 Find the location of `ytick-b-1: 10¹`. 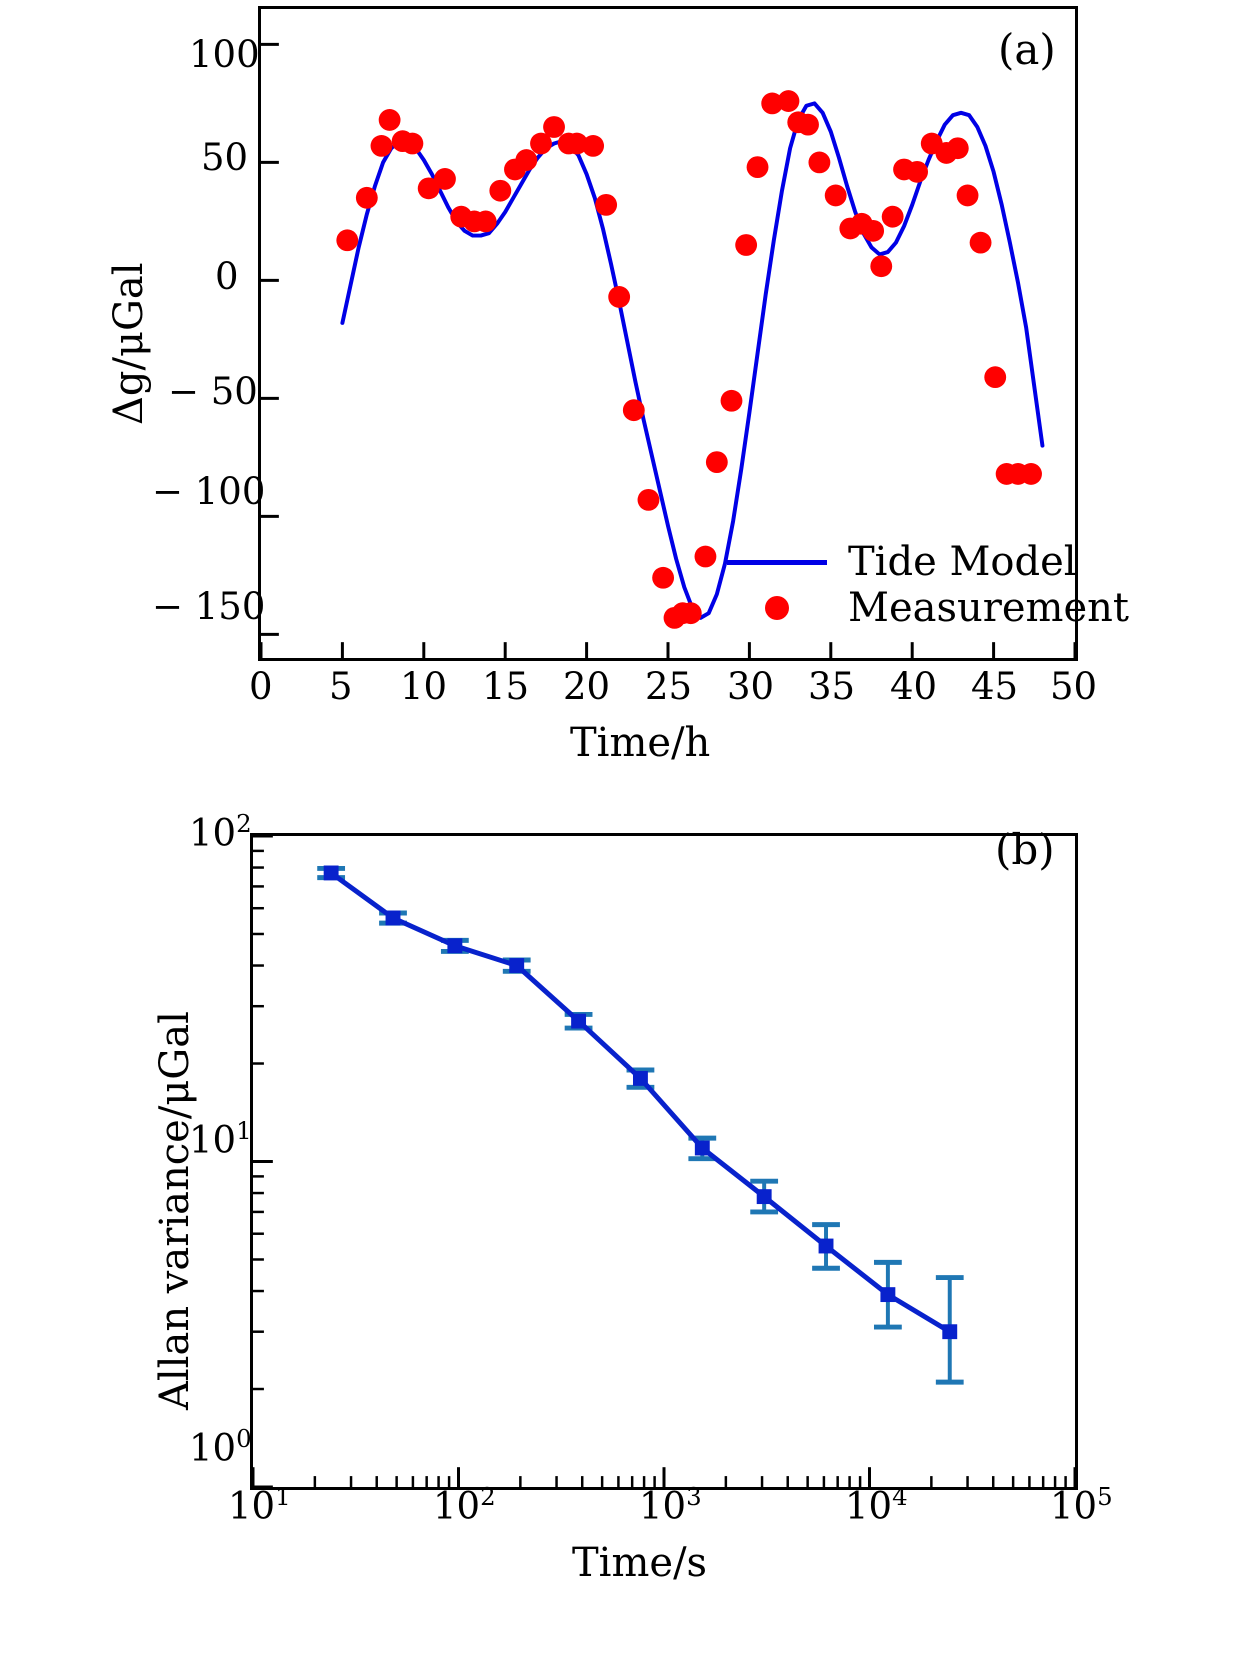

ytick-b-1: 10¹ is located at coordinates (220, 1139).